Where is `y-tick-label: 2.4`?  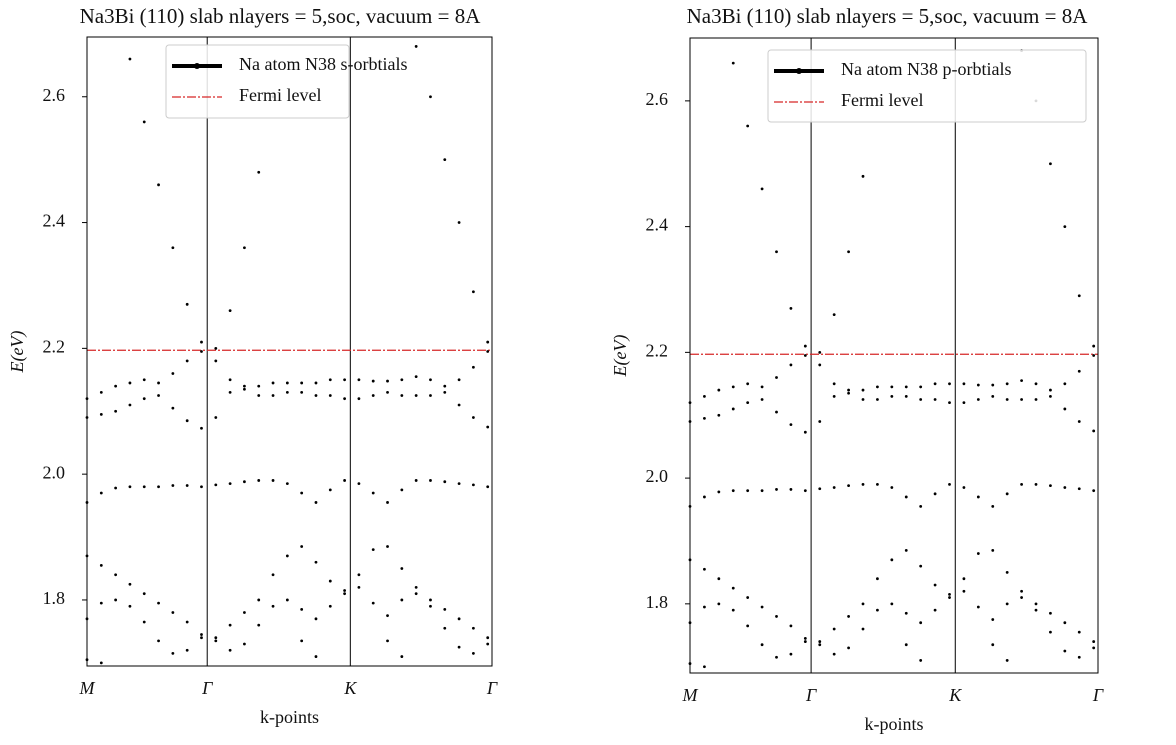 y-tick-label: 2.4 is located at coordinates (54, 221).